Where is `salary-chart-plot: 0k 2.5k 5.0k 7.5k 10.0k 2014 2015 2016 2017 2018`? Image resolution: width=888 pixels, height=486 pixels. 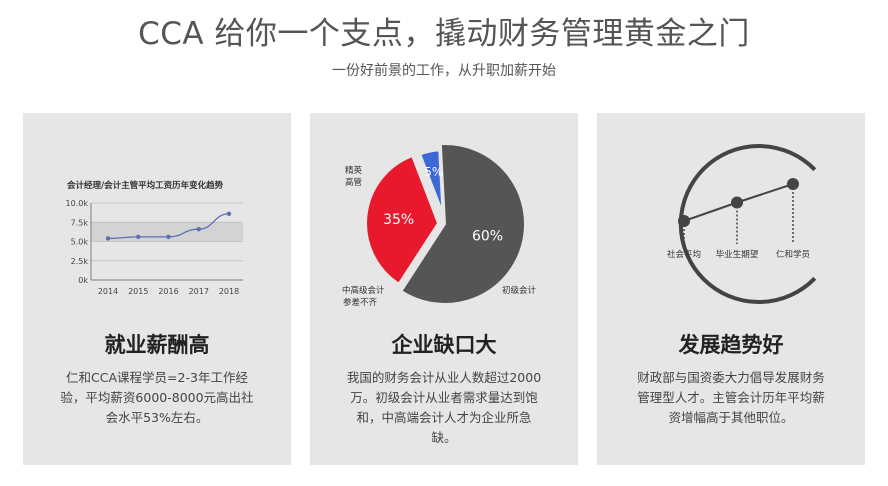
salary-chart-plot: 0k 2.5k 5.0k 7.5k 10.0k 2014 2015 2016 2017 2018 is located at coordinates (154, 247).